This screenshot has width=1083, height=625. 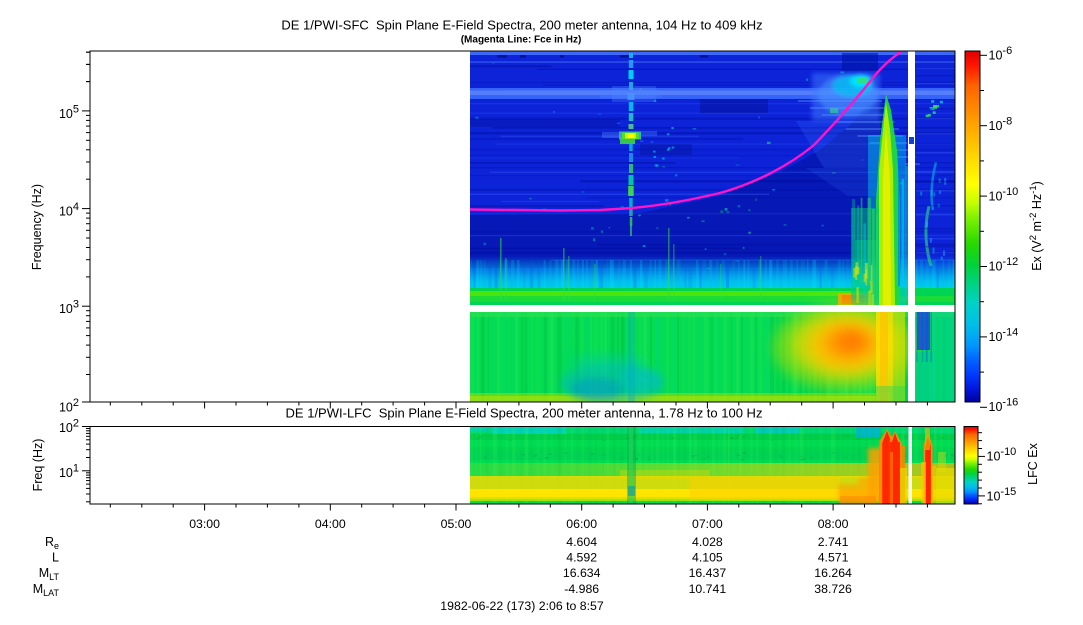 I want to click on svg-text: 2.741, so click(x=833, y=542).